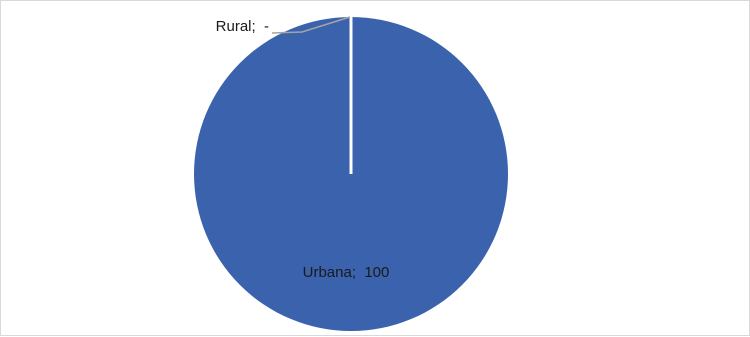  What do you see at coordinates (242, 26) in the screenshot?
I see `data-label-rural: Rural; -` at bounding box center [242, 26].